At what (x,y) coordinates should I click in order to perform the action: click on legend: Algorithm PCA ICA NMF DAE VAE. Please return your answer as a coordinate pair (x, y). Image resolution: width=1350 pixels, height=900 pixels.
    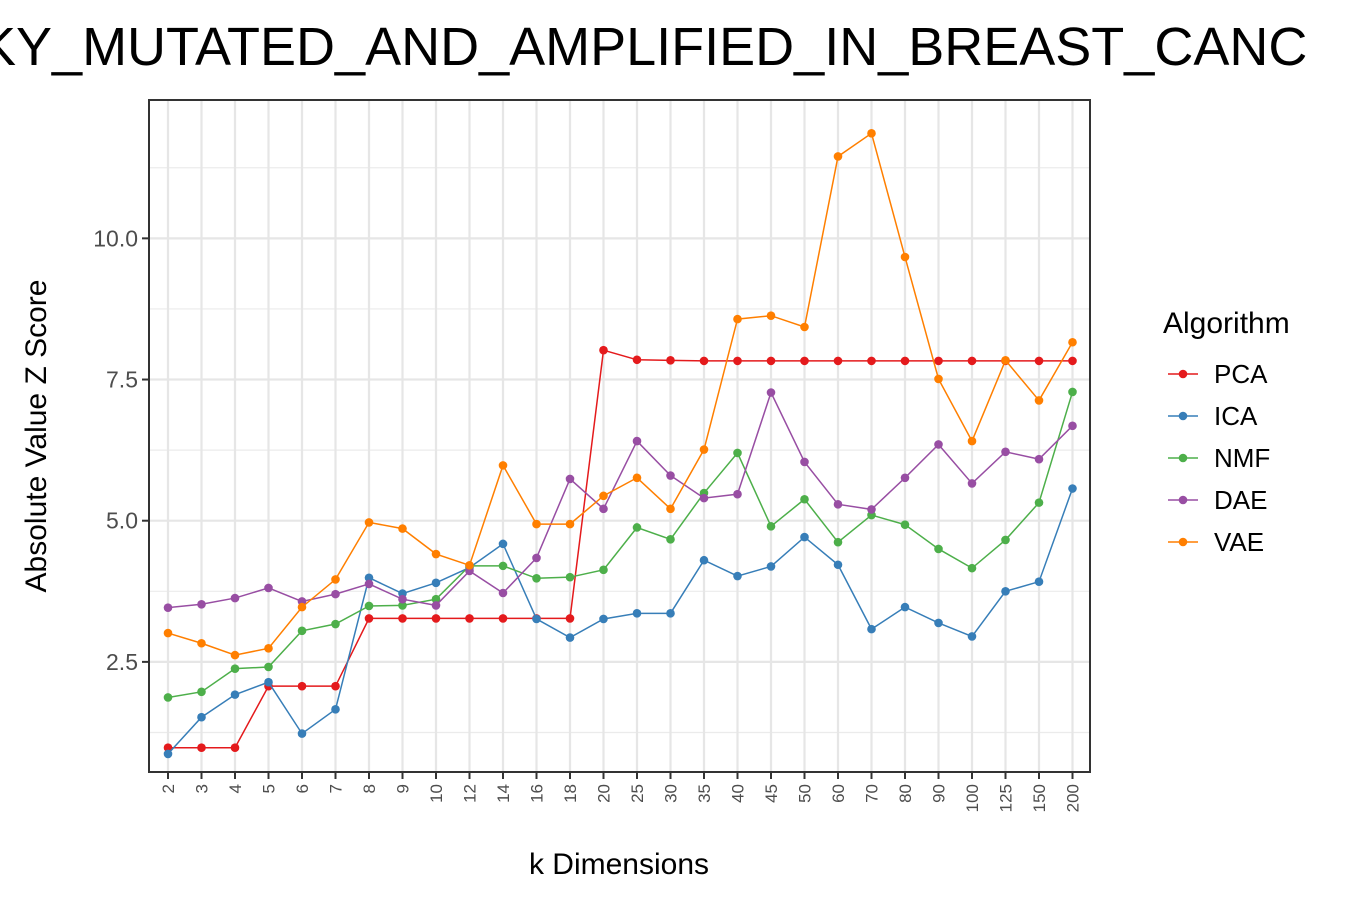
    Looking at the image, I should click on (1226, 432).